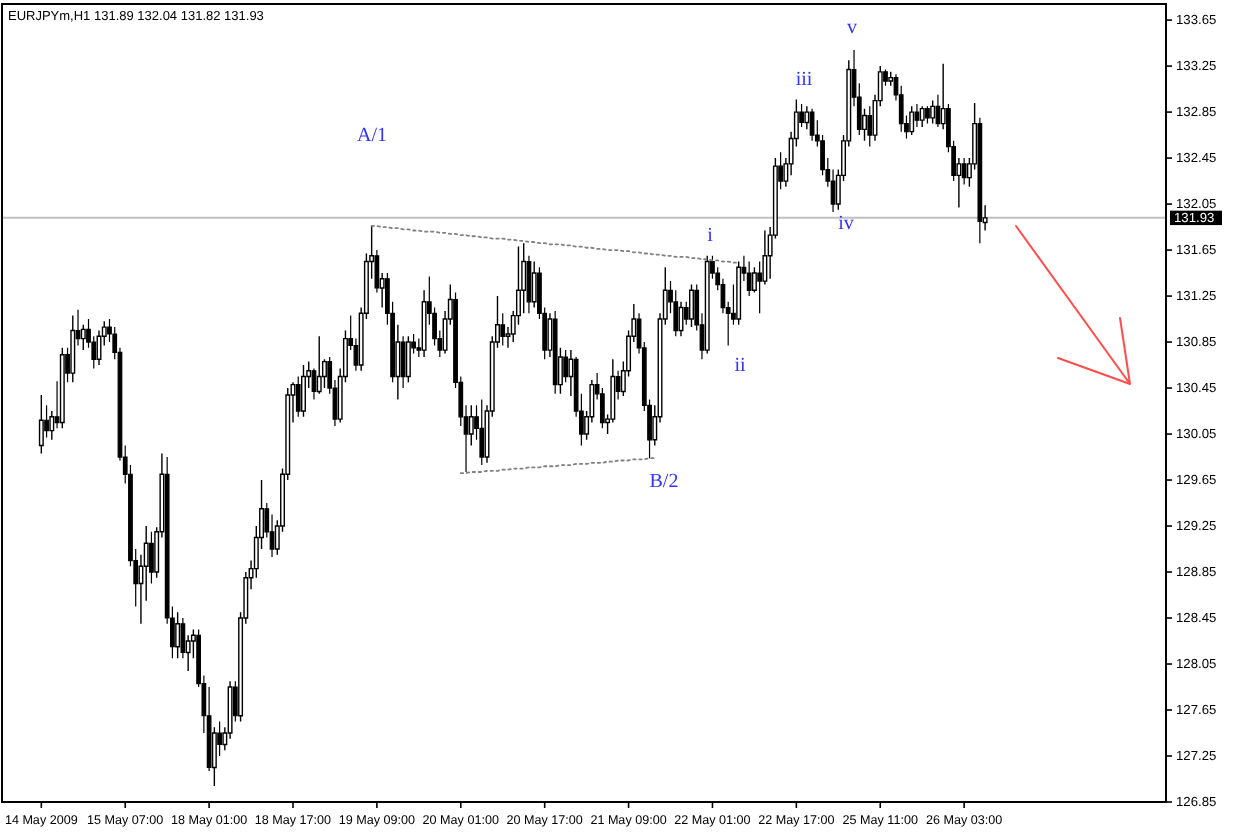 This screenshot has height=836, width=1250. I want to click on annotation: v, so click(852, 27).